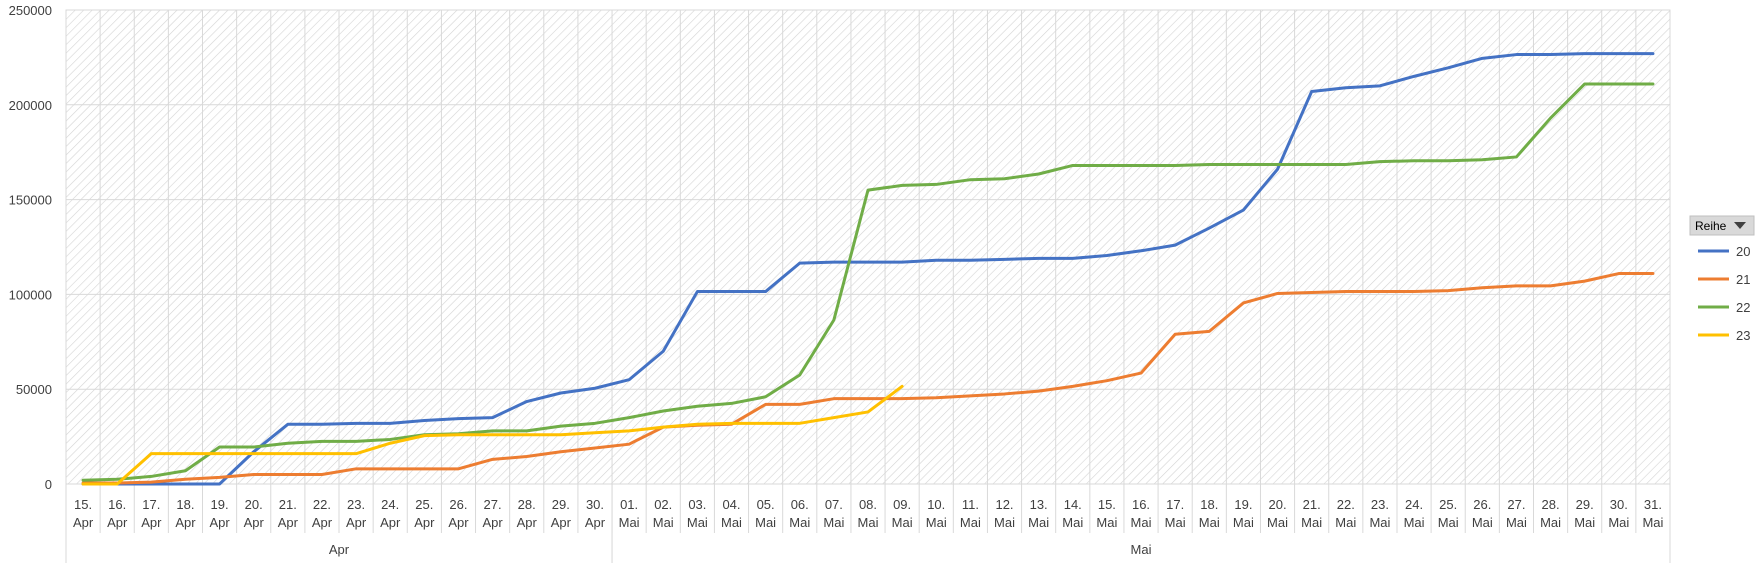 The width and height of the screenshot is (1756, 568). What do you see at coordinates (970, 504) in the screenshot?
I see `x-tick-label-day: 11.` at bounding box center [970, 504].